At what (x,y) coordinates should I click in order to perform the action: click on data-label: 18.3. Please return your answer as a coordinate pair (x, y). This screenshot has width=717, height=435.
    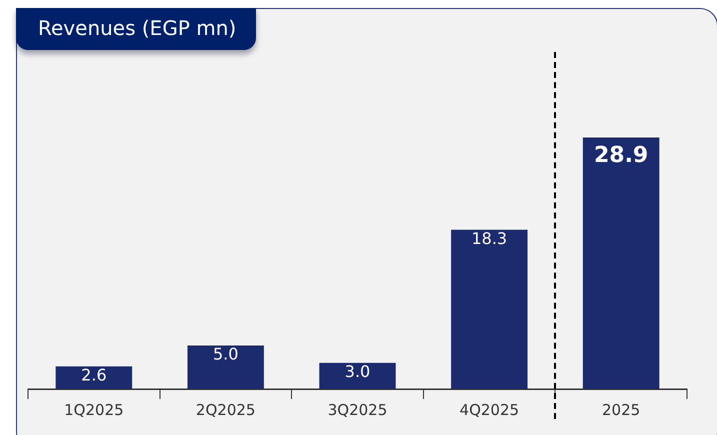
    Looking at the image, I should click on (489, 238).